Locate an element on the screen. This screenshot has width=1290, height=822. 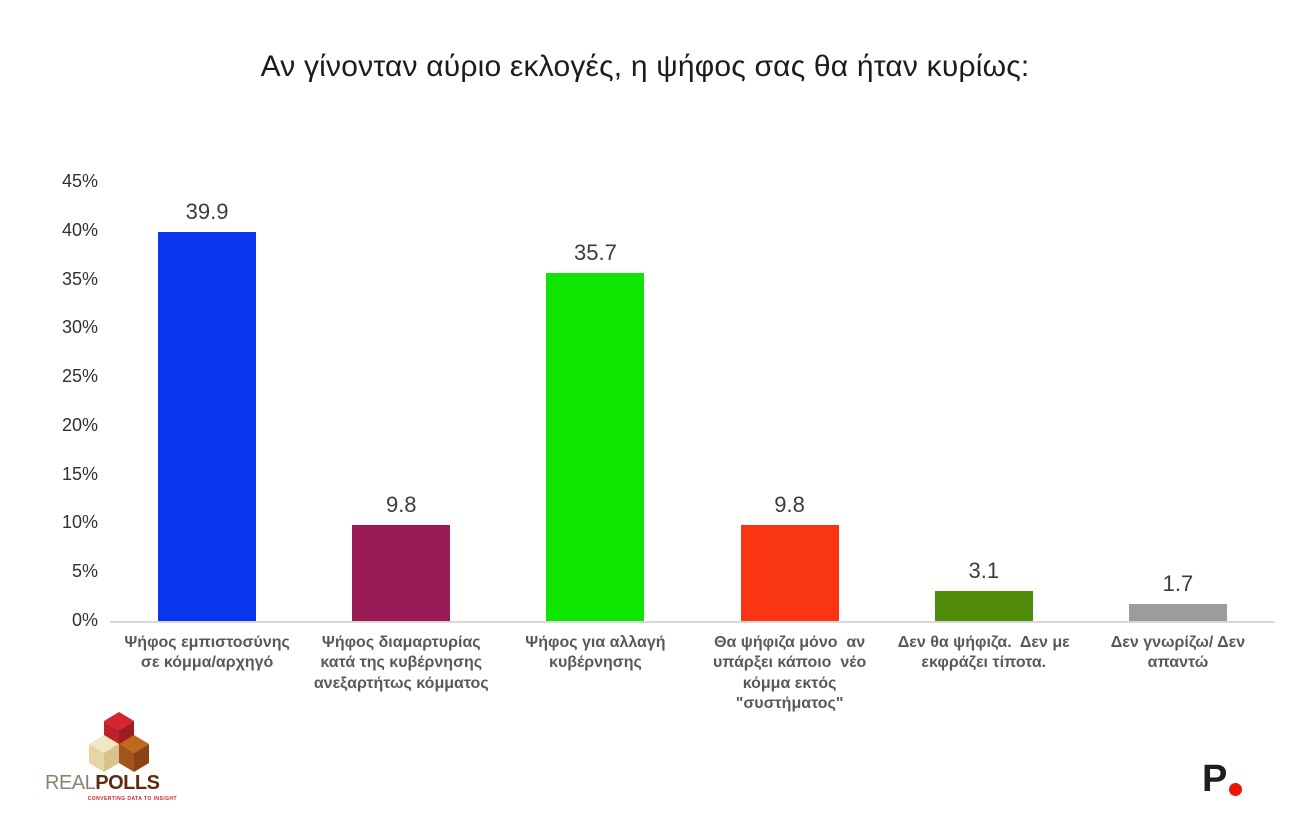
realpolls-wordmark: REALPOLLS is located at coordinates (111, 783).